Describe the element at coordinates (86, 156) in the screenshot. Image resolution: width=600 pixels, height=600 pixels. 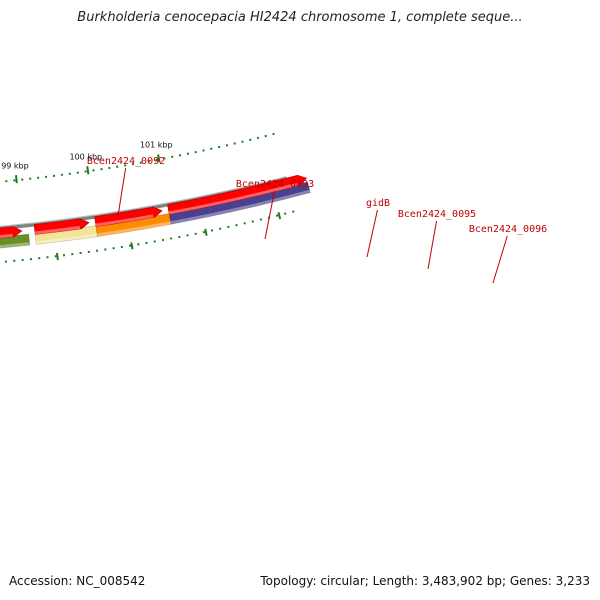
I see `tick-label: 100 kbp` at that location.